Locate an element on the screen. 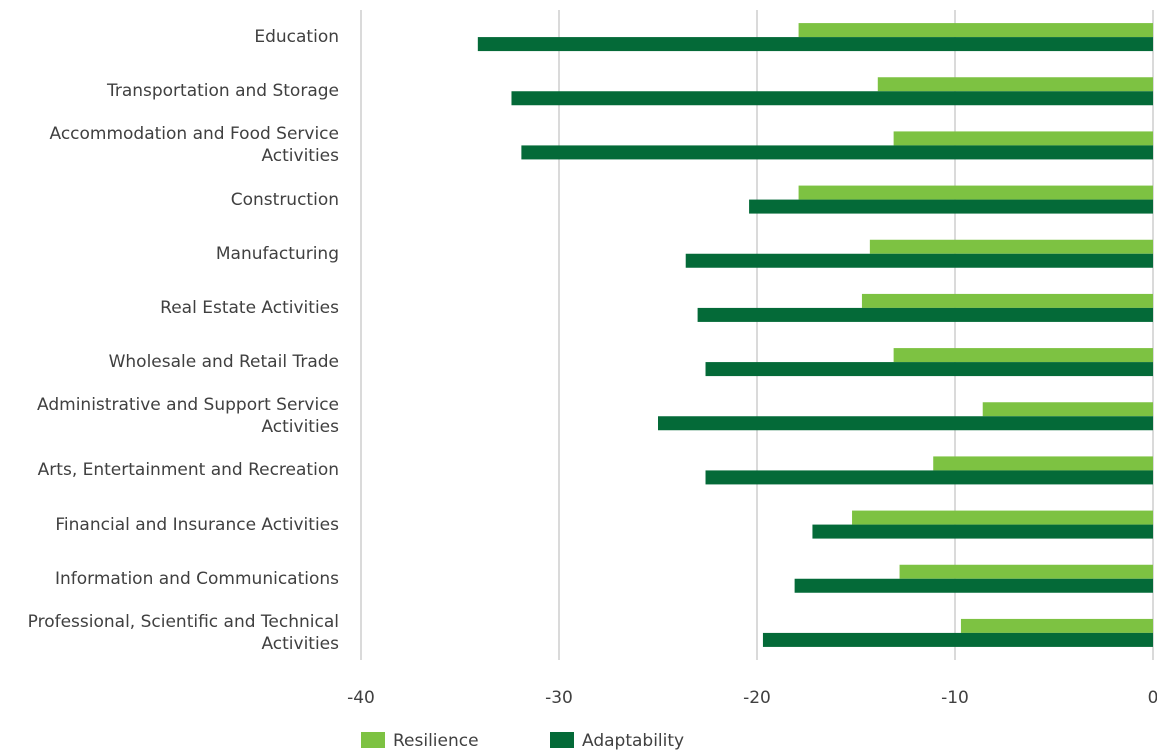  x-tick-label: 0 is located at coordinates (1152, 698).